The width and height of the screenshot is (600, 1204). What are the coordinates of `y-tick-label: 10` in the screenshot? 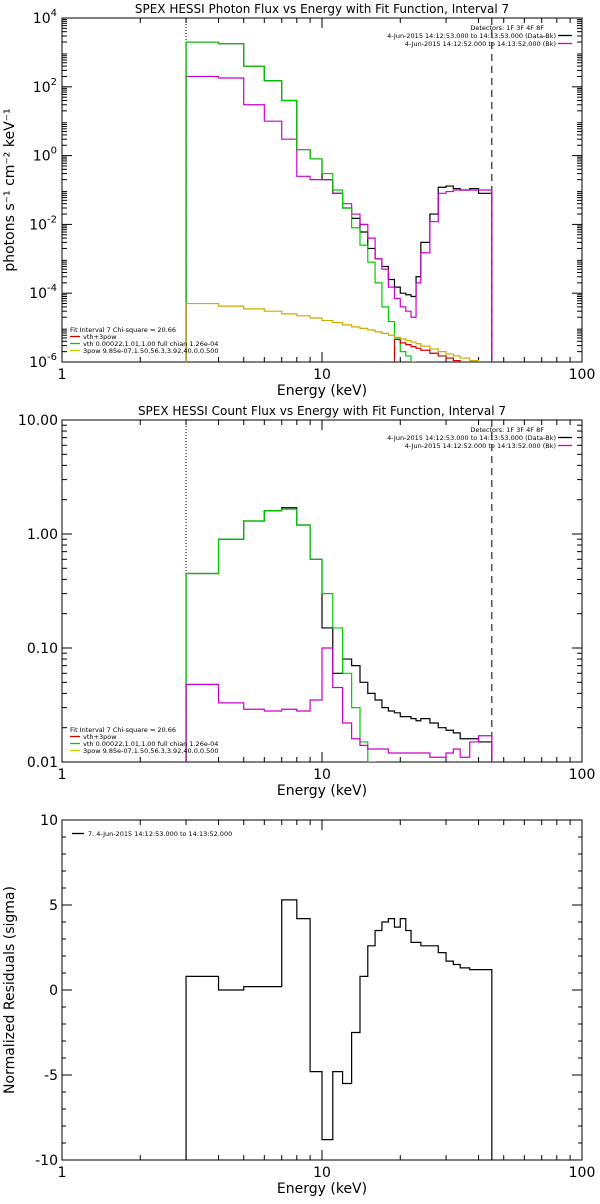 It's located at (49, 821).